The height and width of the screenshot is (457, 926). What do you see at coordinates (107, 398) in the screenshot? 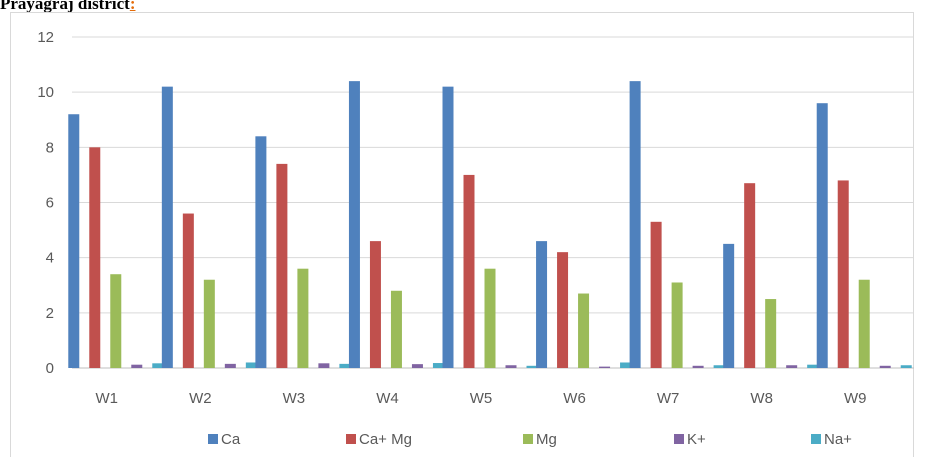
I see `x-tick-label: W1` at bounding box center [107, 398].